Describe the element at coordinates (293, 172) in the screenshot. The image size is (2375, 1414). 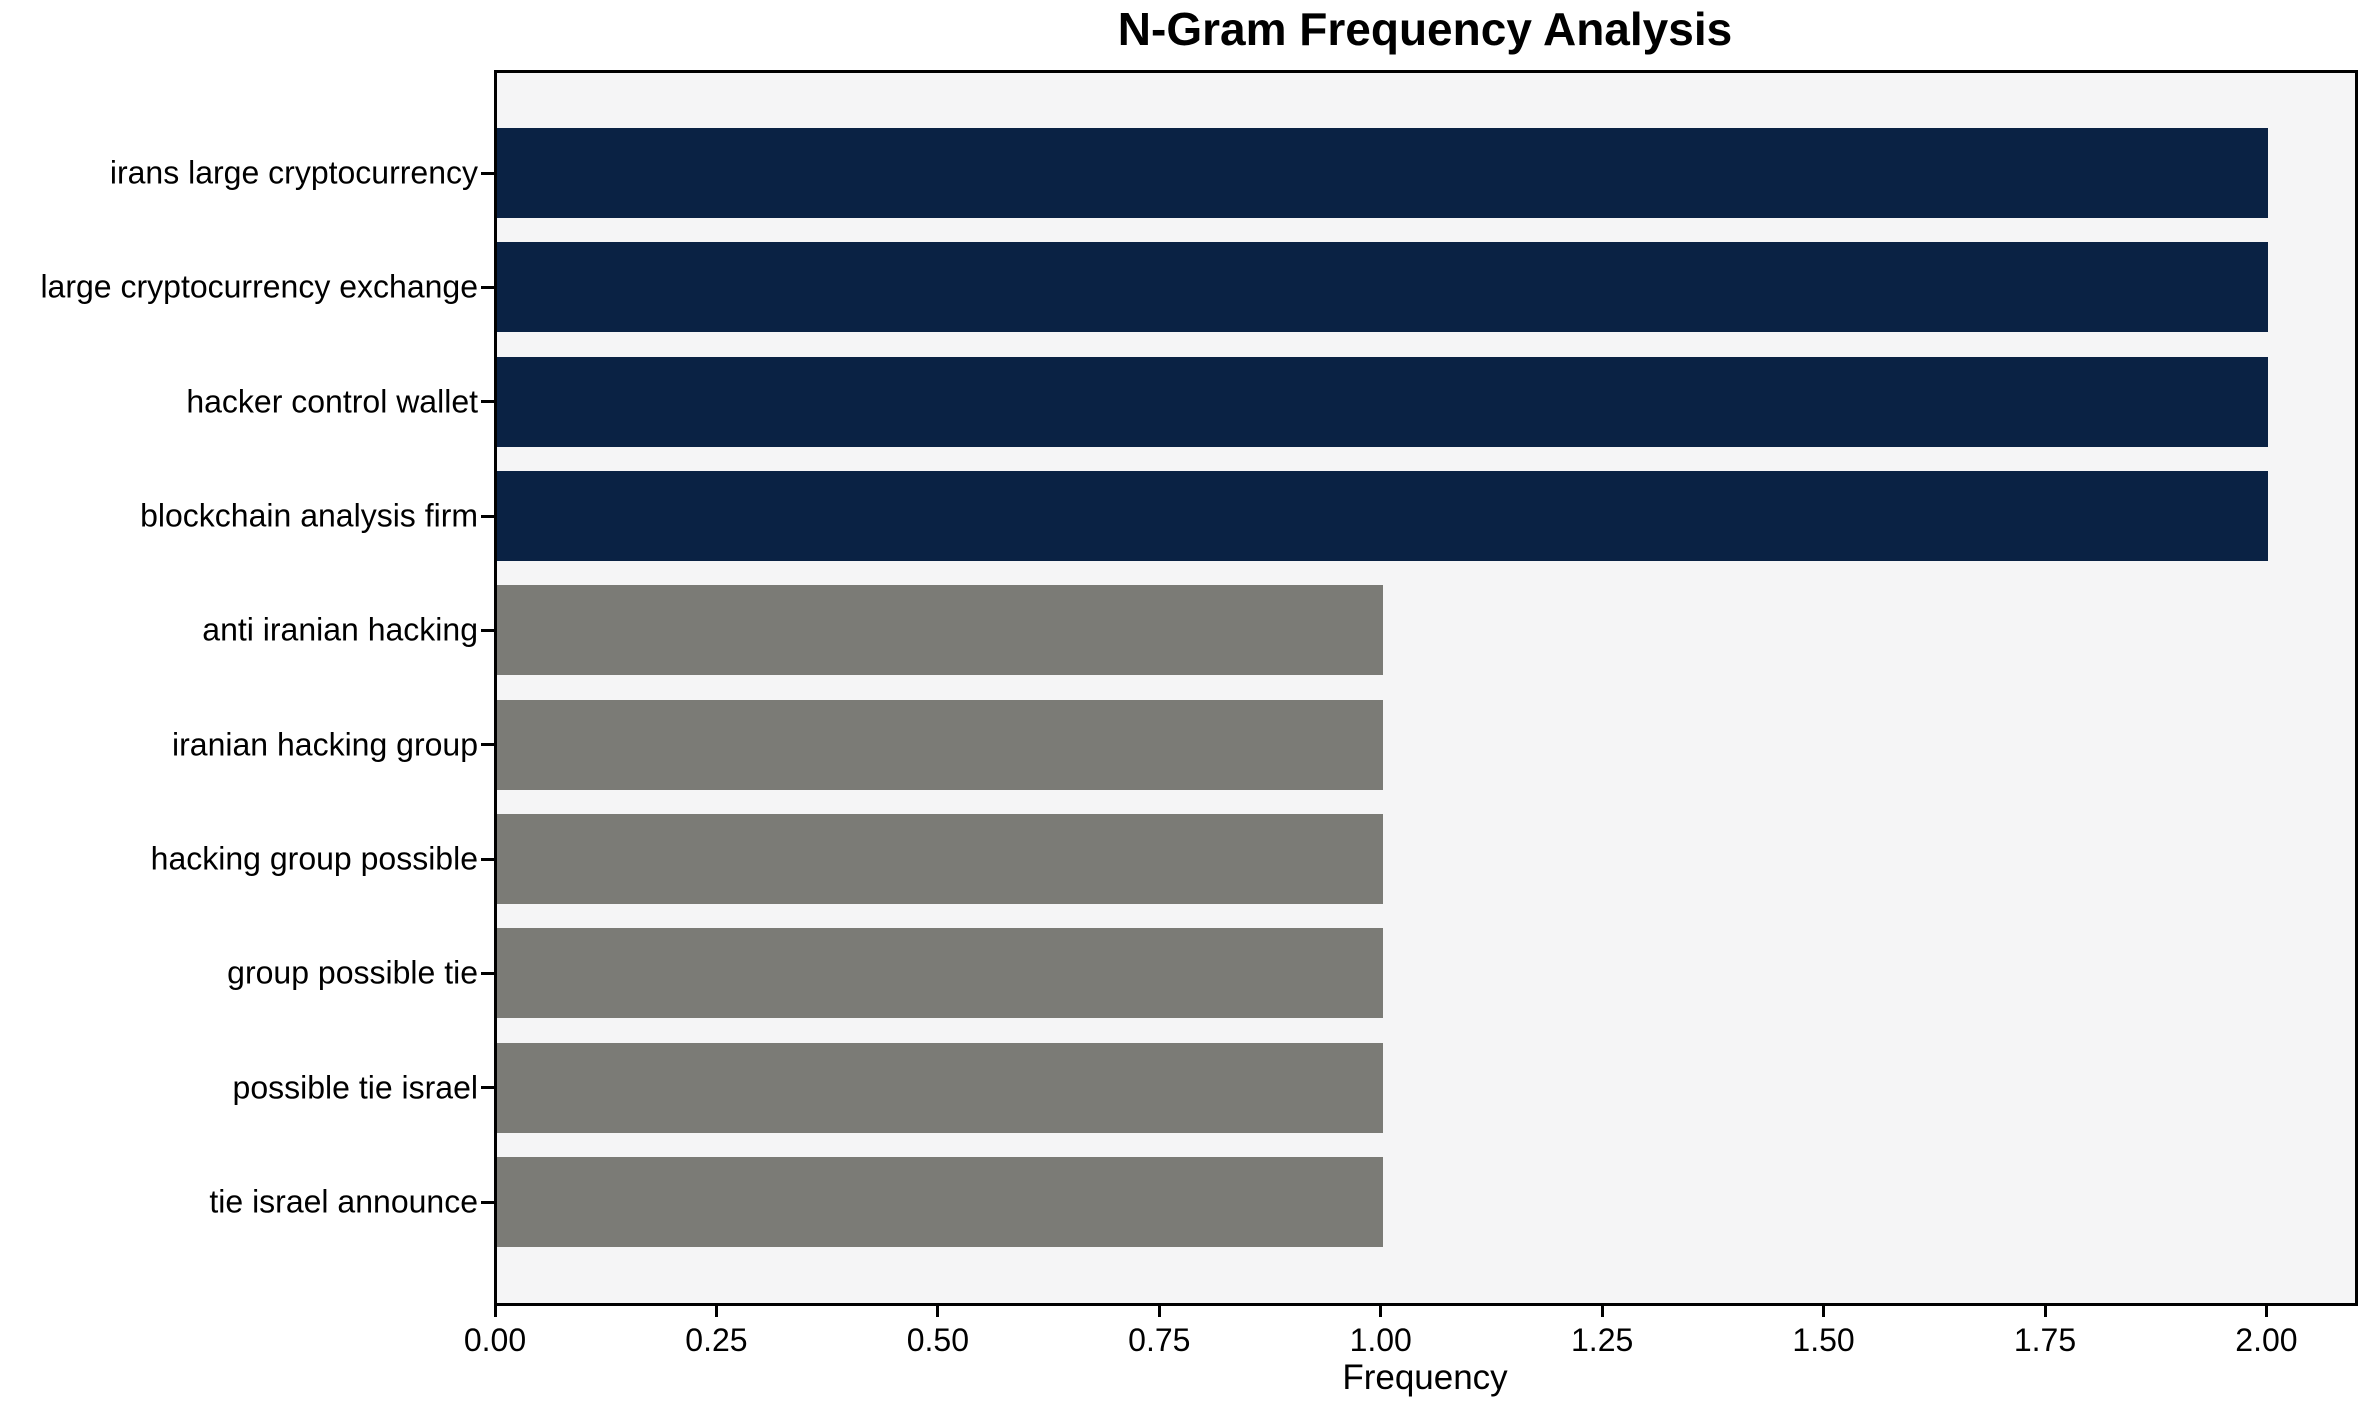
I see `y-label-irans-large-cryptocurrency: irans large cryptocurrency` at that location.